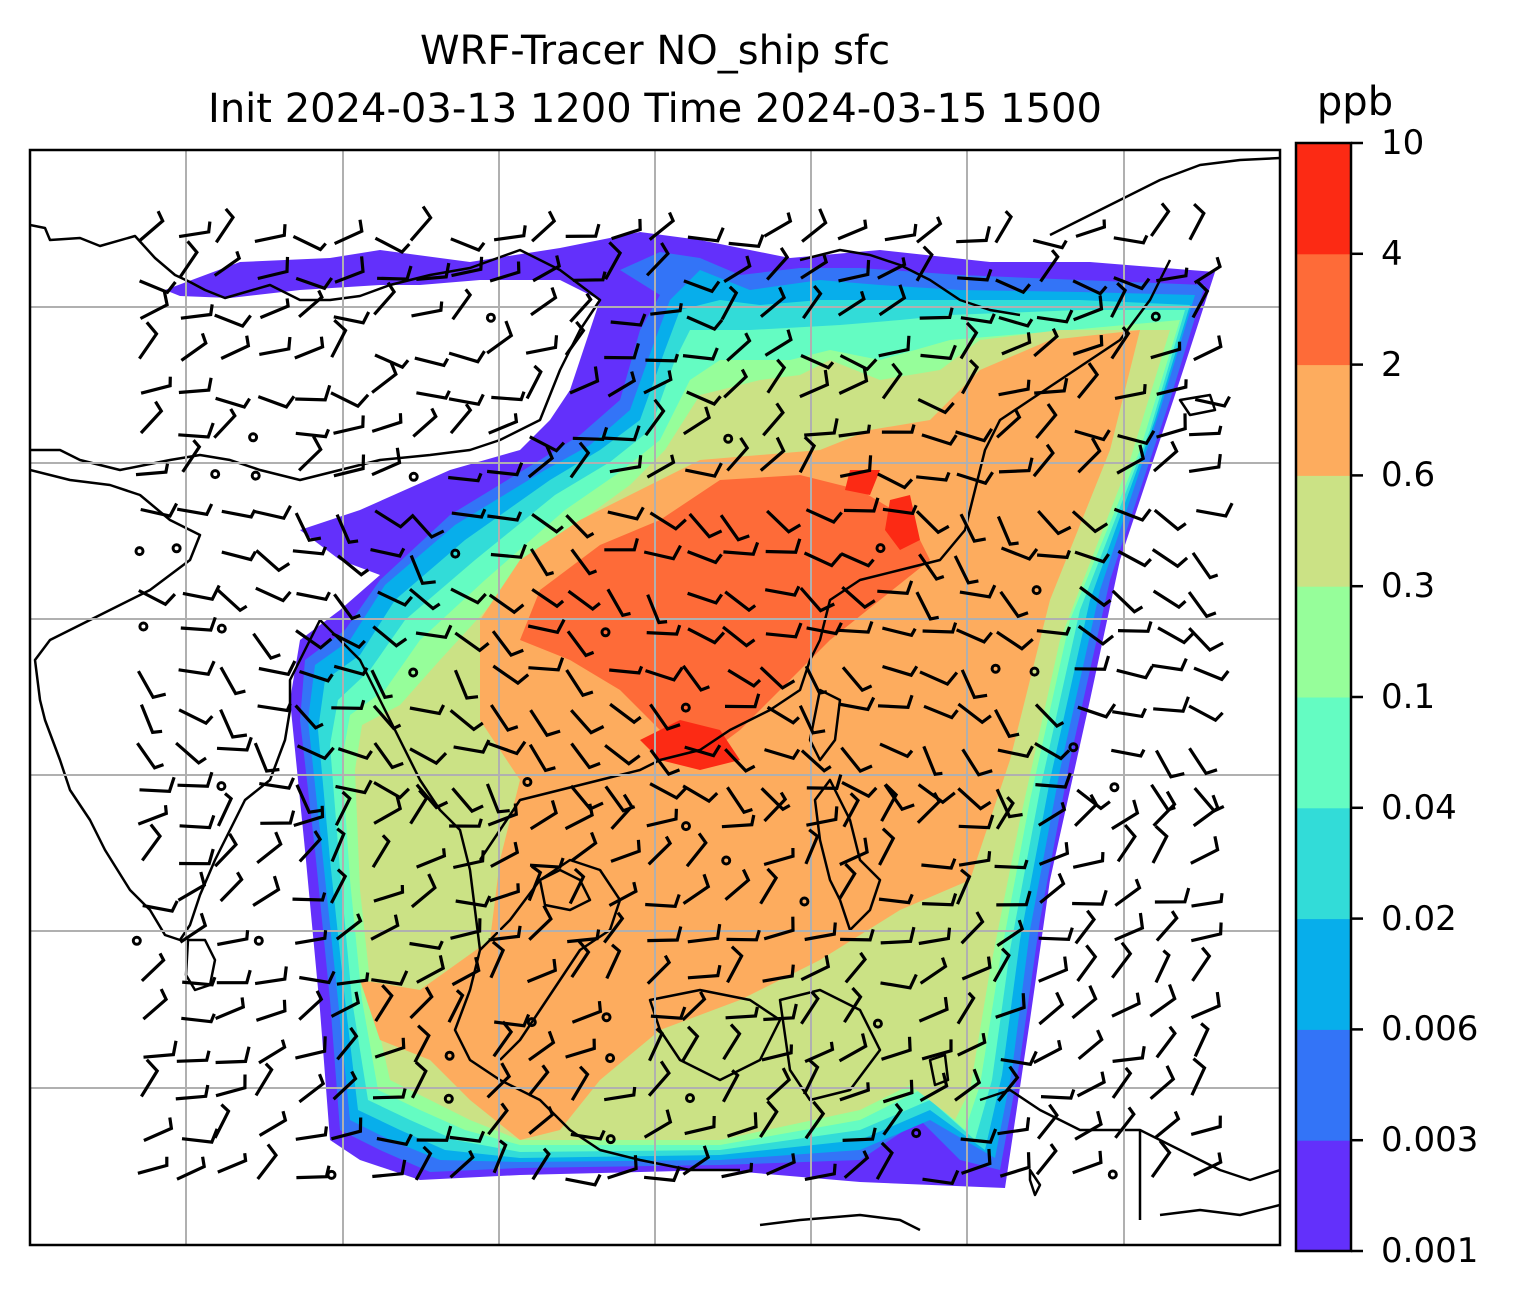 The image size is (1528, 1306). I want to click on colorbar-tick-label: 0.04, so click(1419, 807).